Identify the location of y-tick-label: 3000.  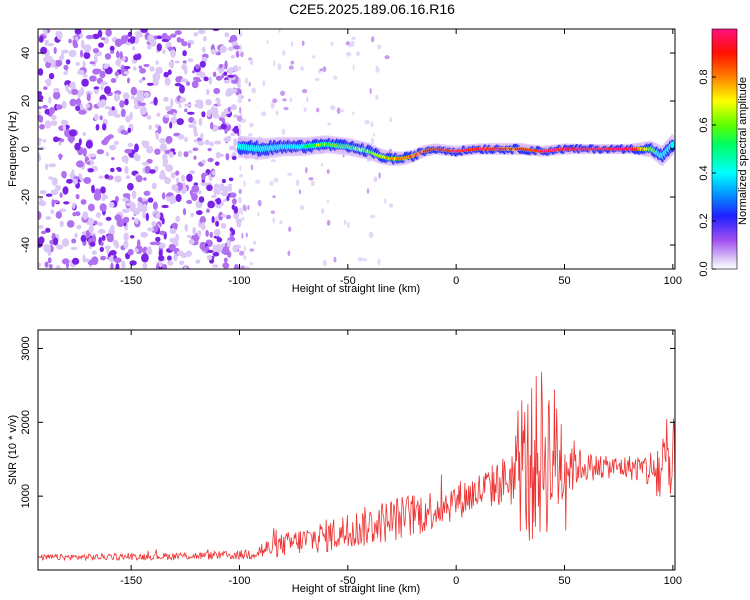
(26, 348).